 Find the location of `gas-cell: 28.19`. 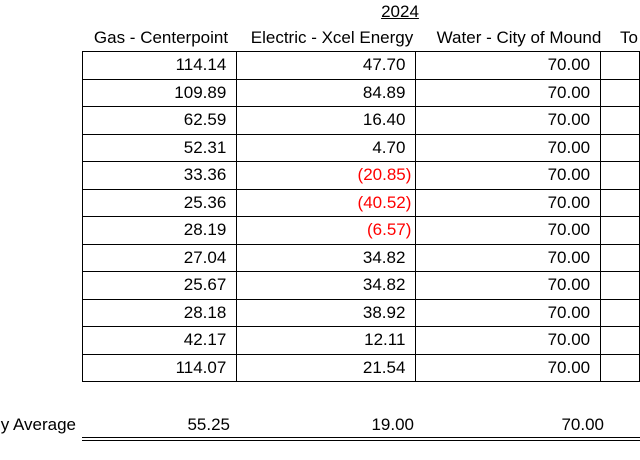

gas-cell: 28.19 is located at coordinates (159, 230).